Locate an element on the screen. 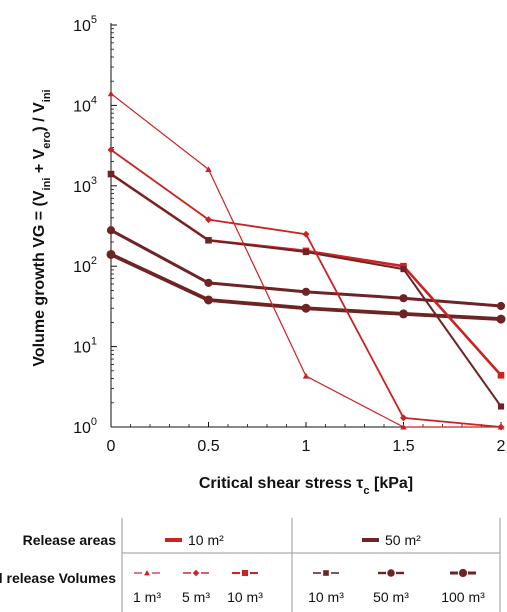 Image resolution: width=507 pixels, height=612 pixels. x-tick-label: 0 is located at coordinates (111, 446).